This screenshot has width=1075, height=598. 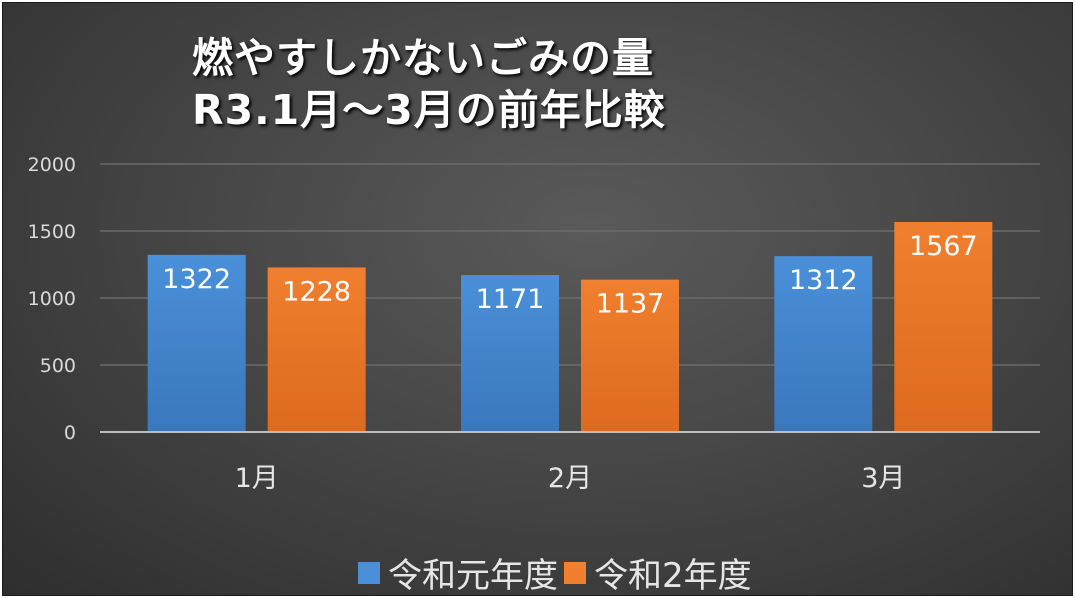 What do you see at coordinates (52, 232) in the screenshot?
I see `y-tick-label: 1500` at bounding box center [52, 232].